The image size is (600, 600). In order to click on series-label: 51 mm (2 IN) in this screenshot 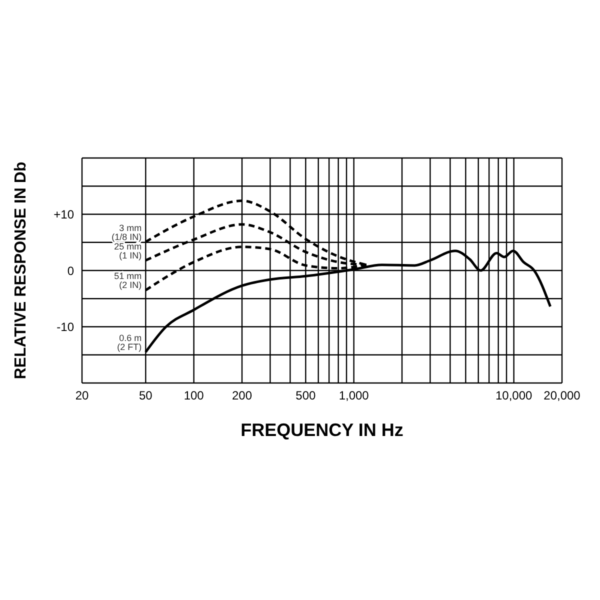, I will do `click(128, 280)`.